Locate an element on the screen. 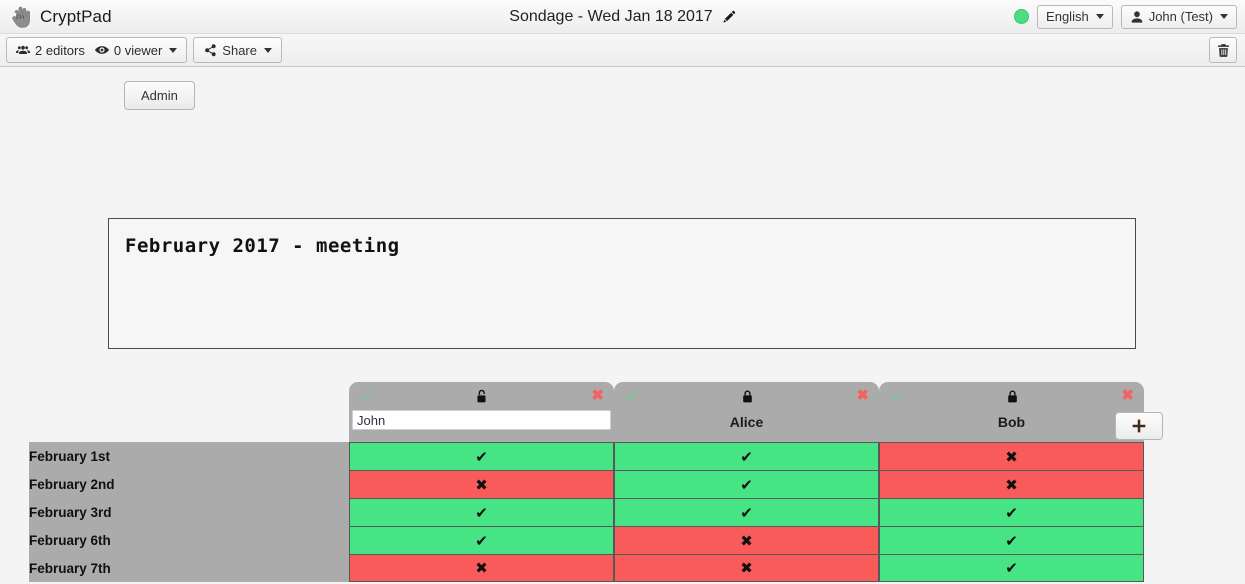 The height and width of the screenshot is (584, 1245). share-dropdown: Share is located at coordinates (237, 50).